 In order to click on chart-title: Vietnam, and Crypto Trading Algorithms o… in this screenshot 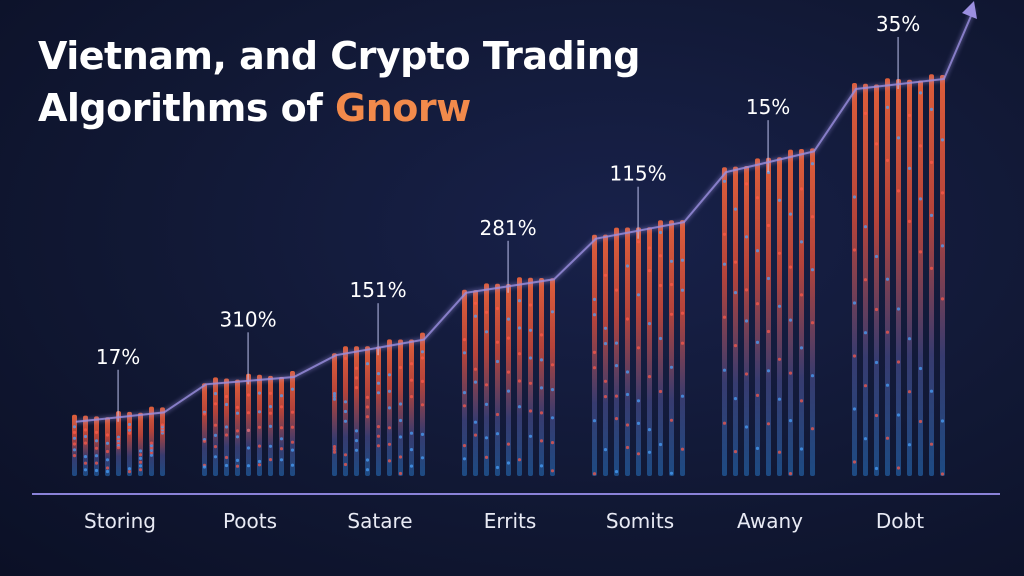, I will do `click(339, 82)`.